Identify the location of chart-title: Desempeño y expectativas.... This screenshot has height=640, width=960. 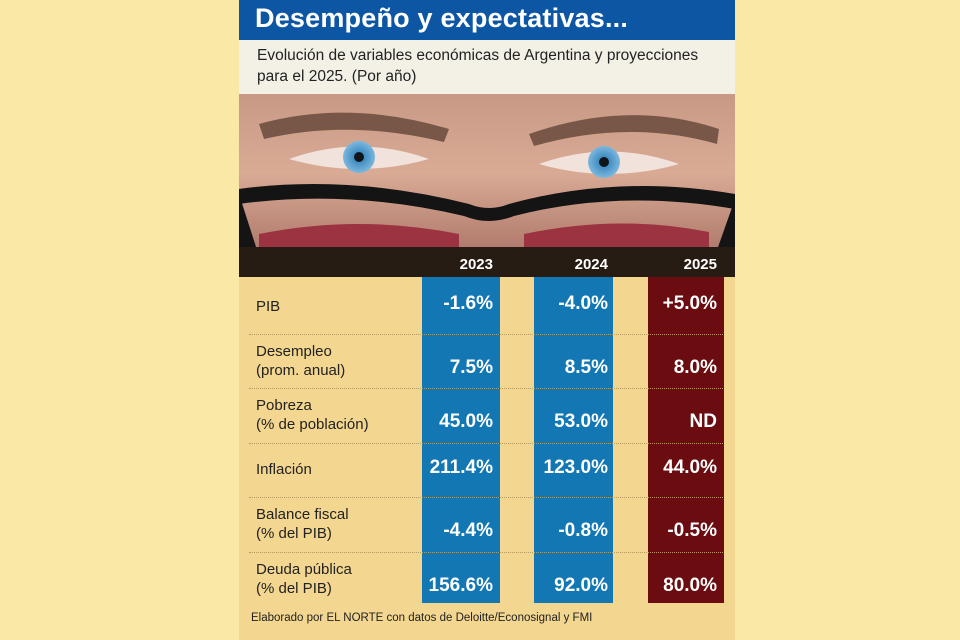
(442, 18).